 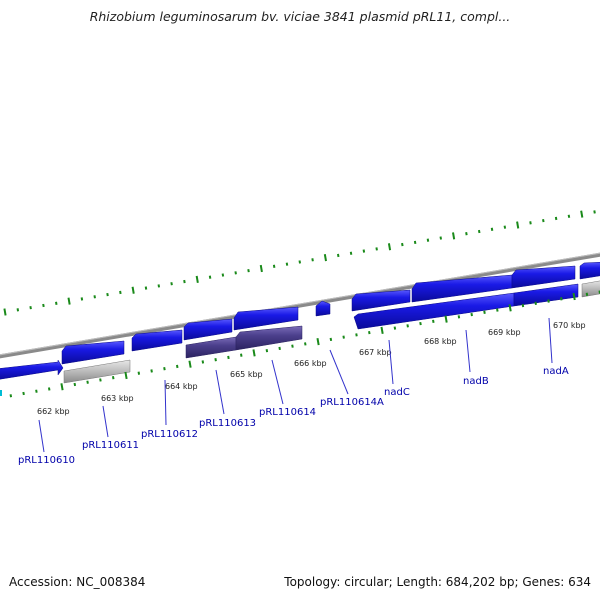 I want to click on gene-label: pRL110612, so click(x=169, y=434).